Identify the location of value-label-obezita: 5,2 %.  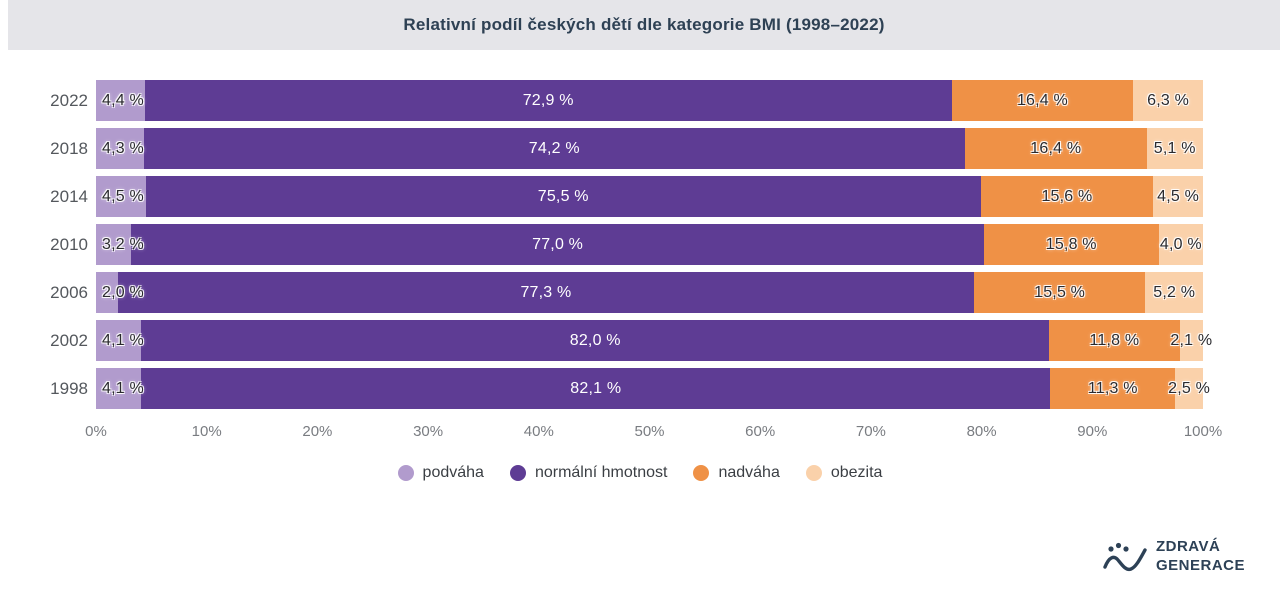
(1174, 292).